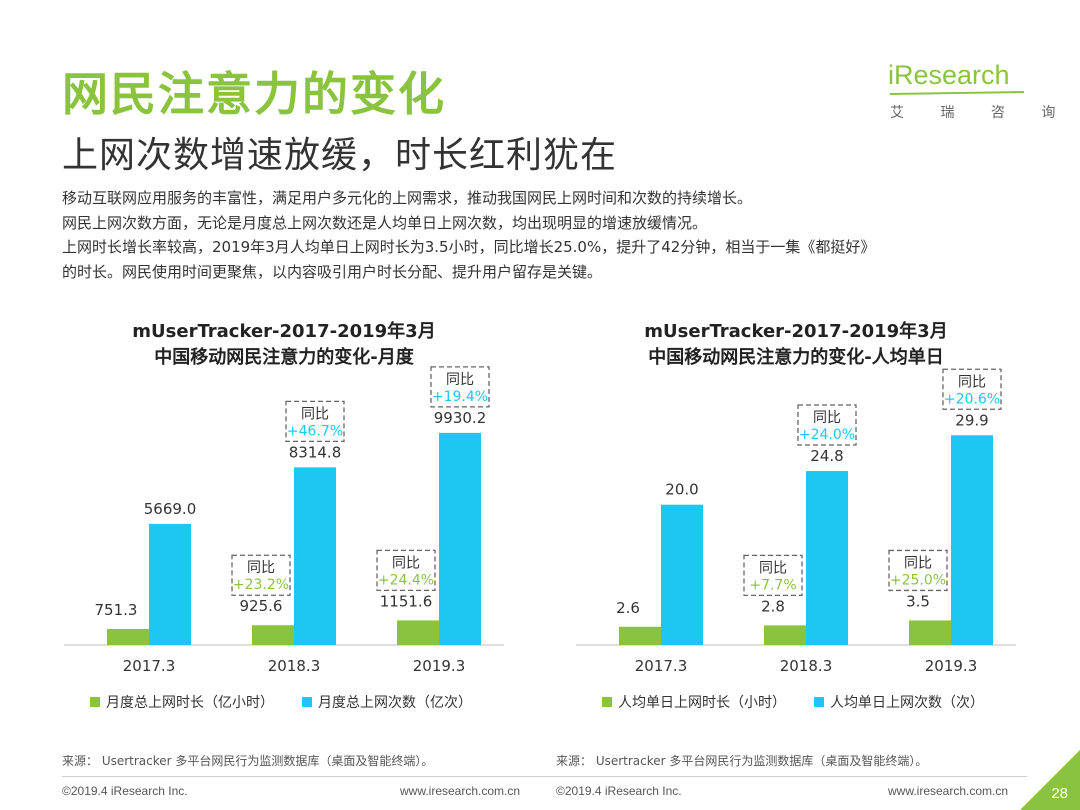 The width and height of the screenshot is (1080, 810). What do you see at coordinates (406, 601) in the screenshot?
I see `data-label: 1151.6` at bounding box center [406, 601].